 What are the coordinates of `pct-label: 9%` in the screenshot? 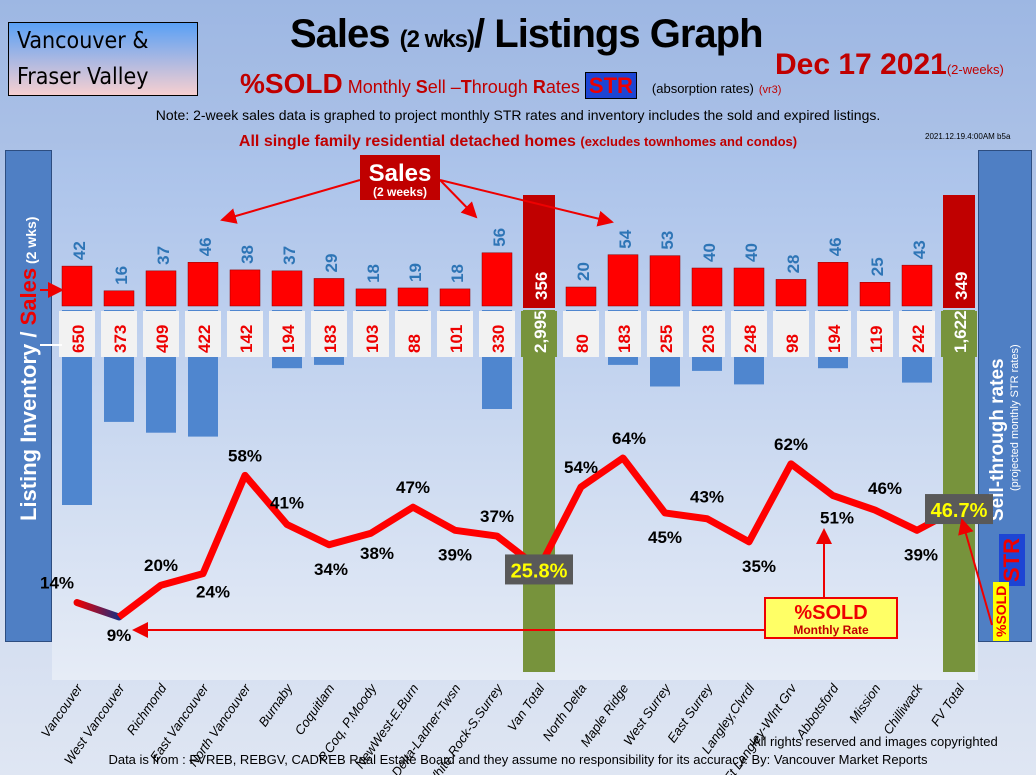 It's located at (119, 635).